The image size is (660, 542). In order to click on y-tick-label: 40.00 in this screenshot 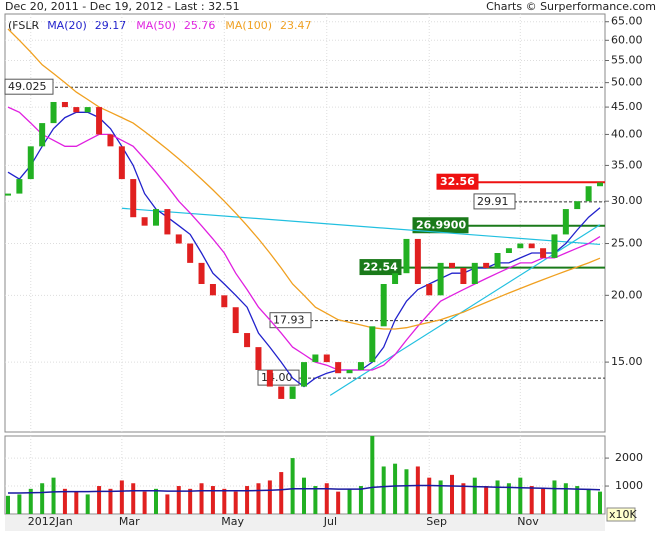, I will do `click(627, 133)`.